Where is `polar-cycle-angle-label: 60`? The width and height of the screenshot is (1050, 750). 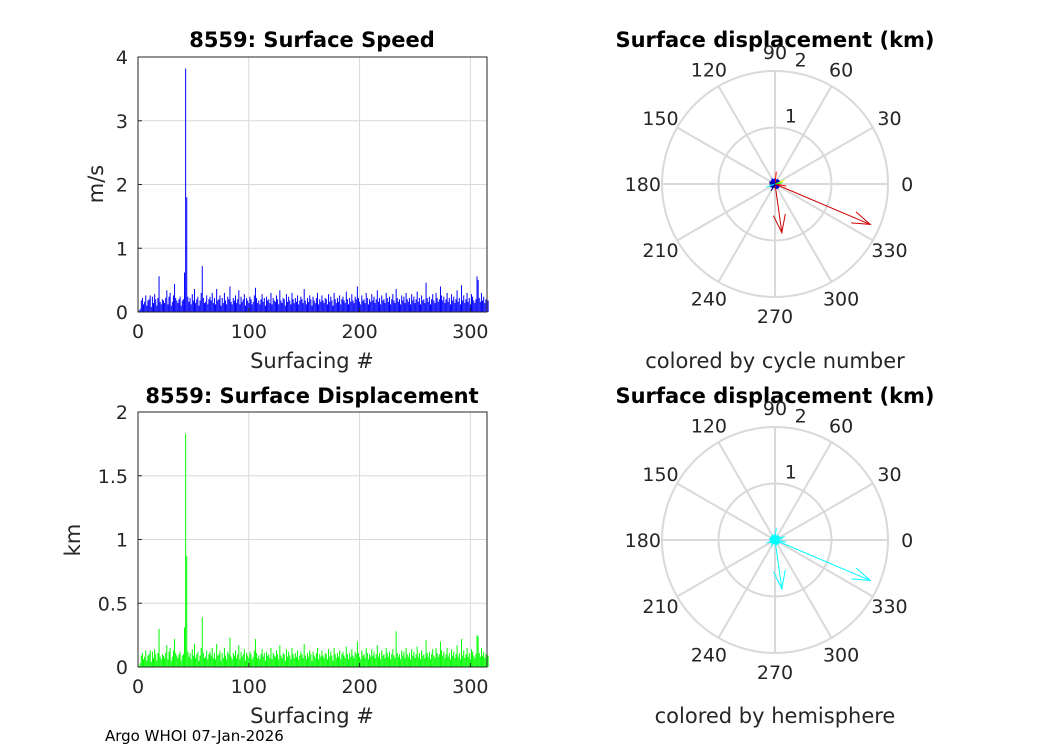 polar-cycle-angle-label: 60 is located at coordinates (841, 71).